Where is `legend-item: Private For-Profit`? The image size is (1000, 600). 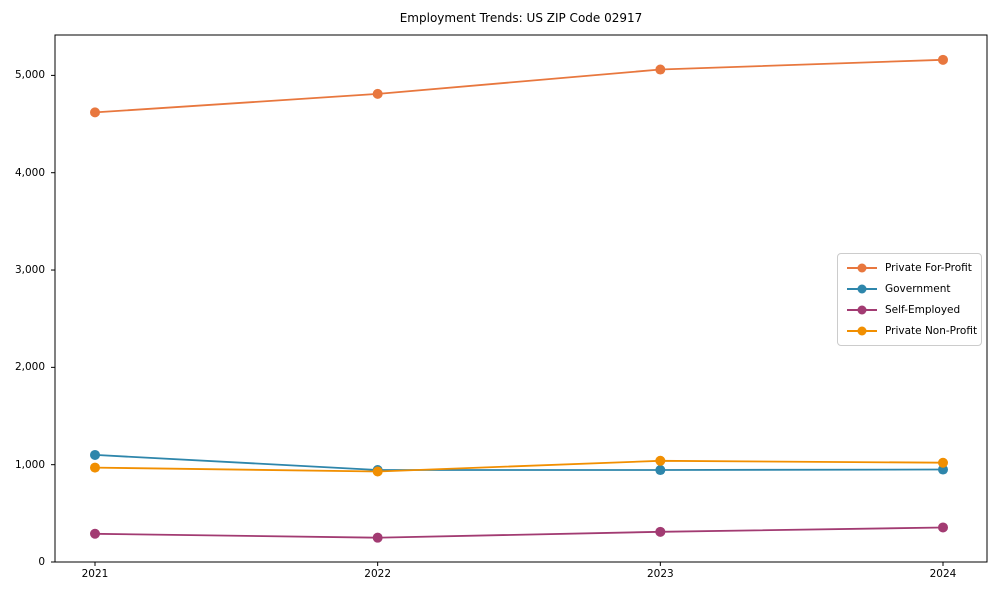
legend-item: Private For-Profit is located at coordinates (909, 268).